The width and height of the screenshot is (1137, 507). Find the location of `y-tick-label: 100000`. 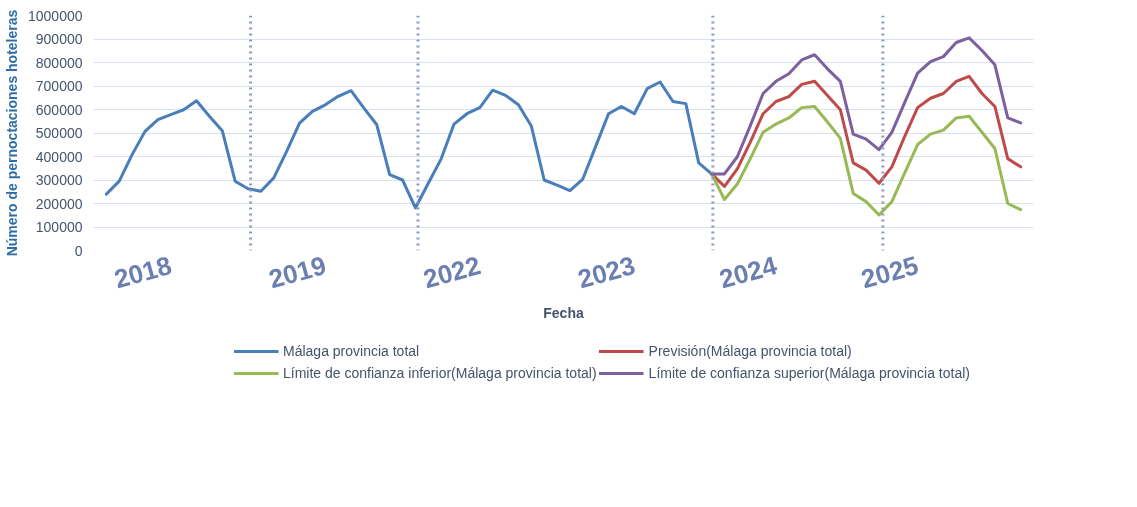

y-tick-label: 100000 is located at coordinates (59, 227).